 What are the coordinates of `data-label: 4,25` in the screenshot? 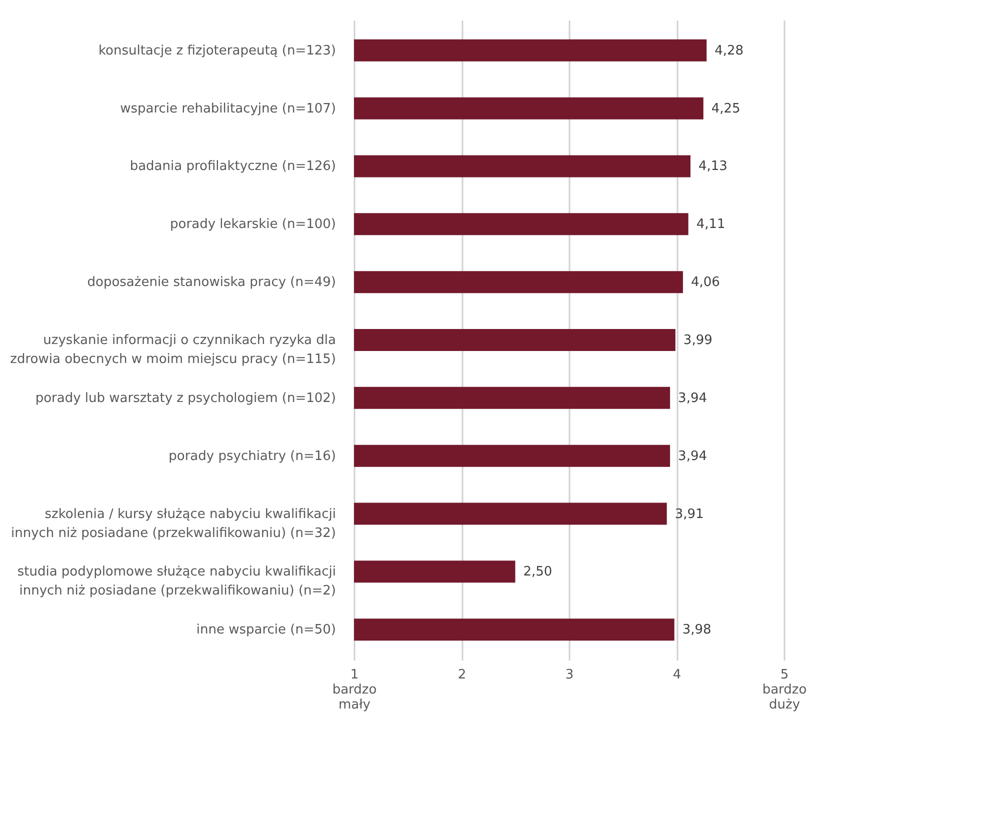 It's located at (725, 108).